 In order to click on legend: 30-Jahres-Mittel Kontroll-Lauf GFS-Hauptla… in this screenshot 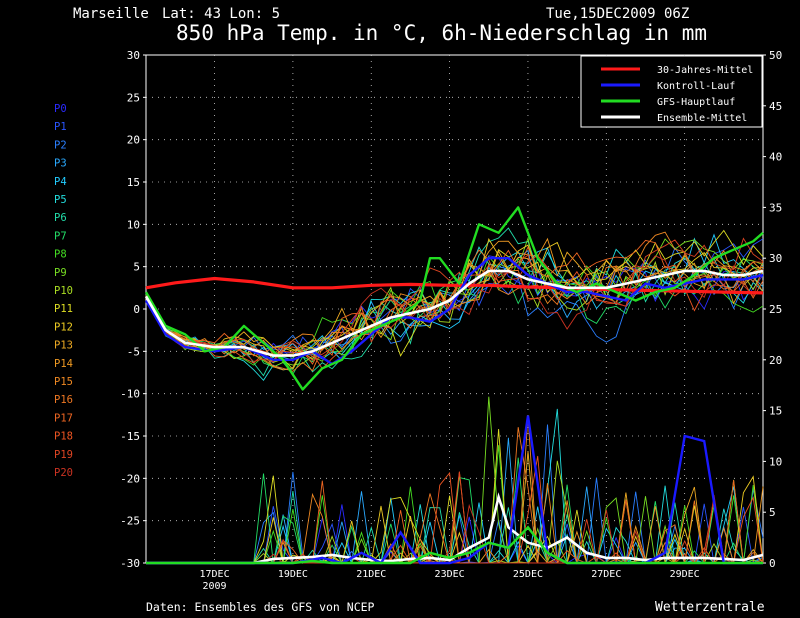, I will do `click(671, 91)`.